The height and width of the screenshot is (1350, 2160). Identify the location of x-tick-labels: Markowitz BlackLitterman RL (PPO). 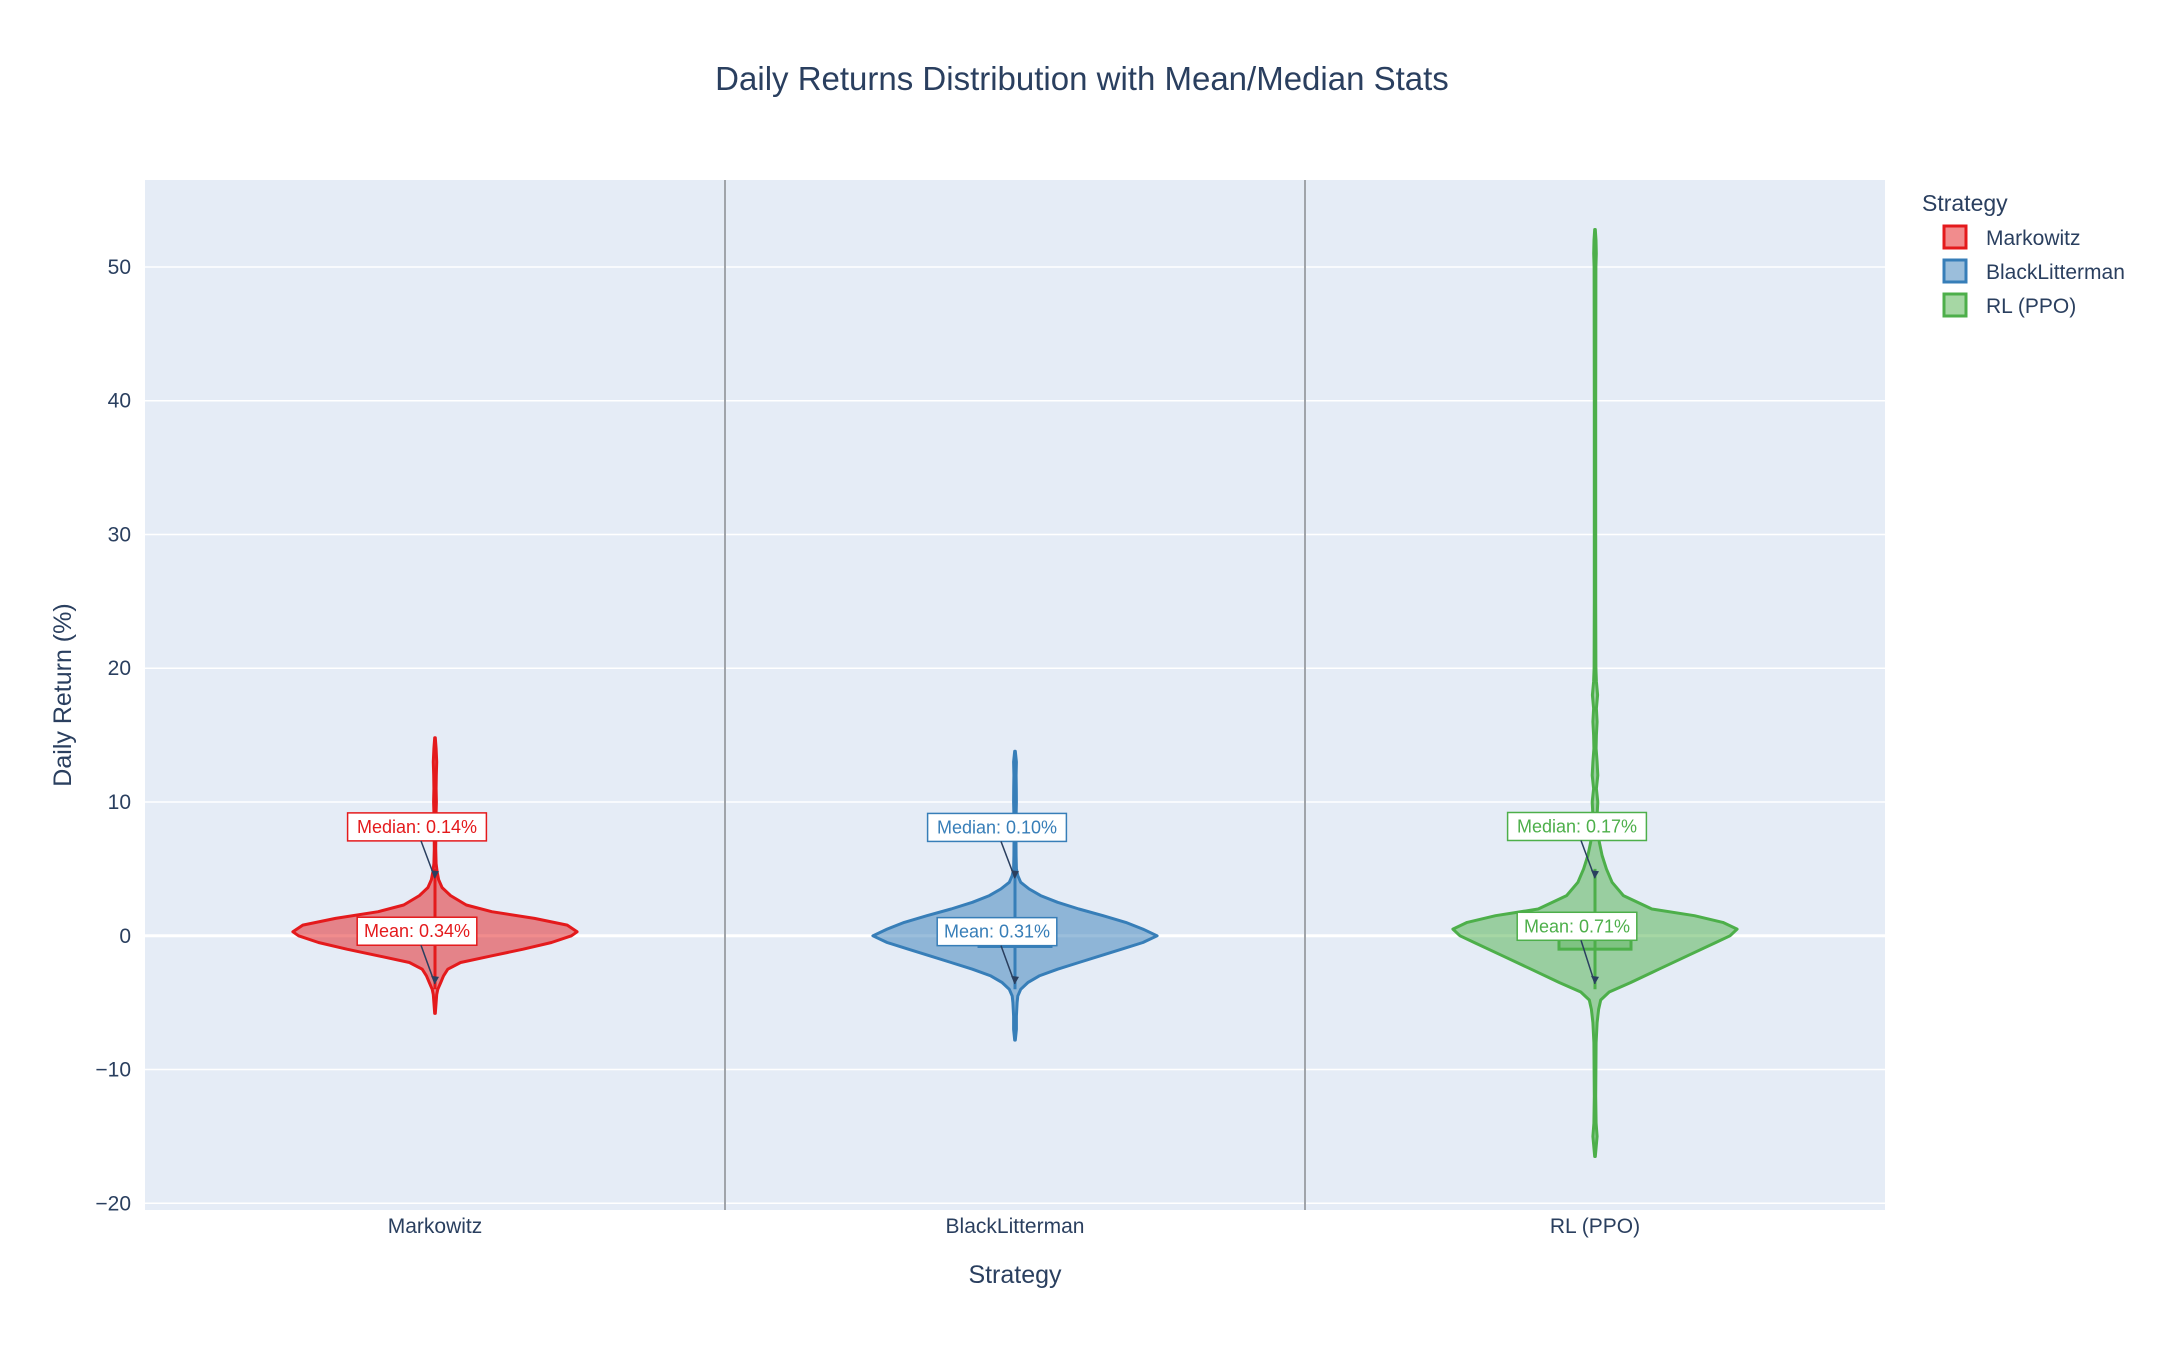
(1014, 1226).